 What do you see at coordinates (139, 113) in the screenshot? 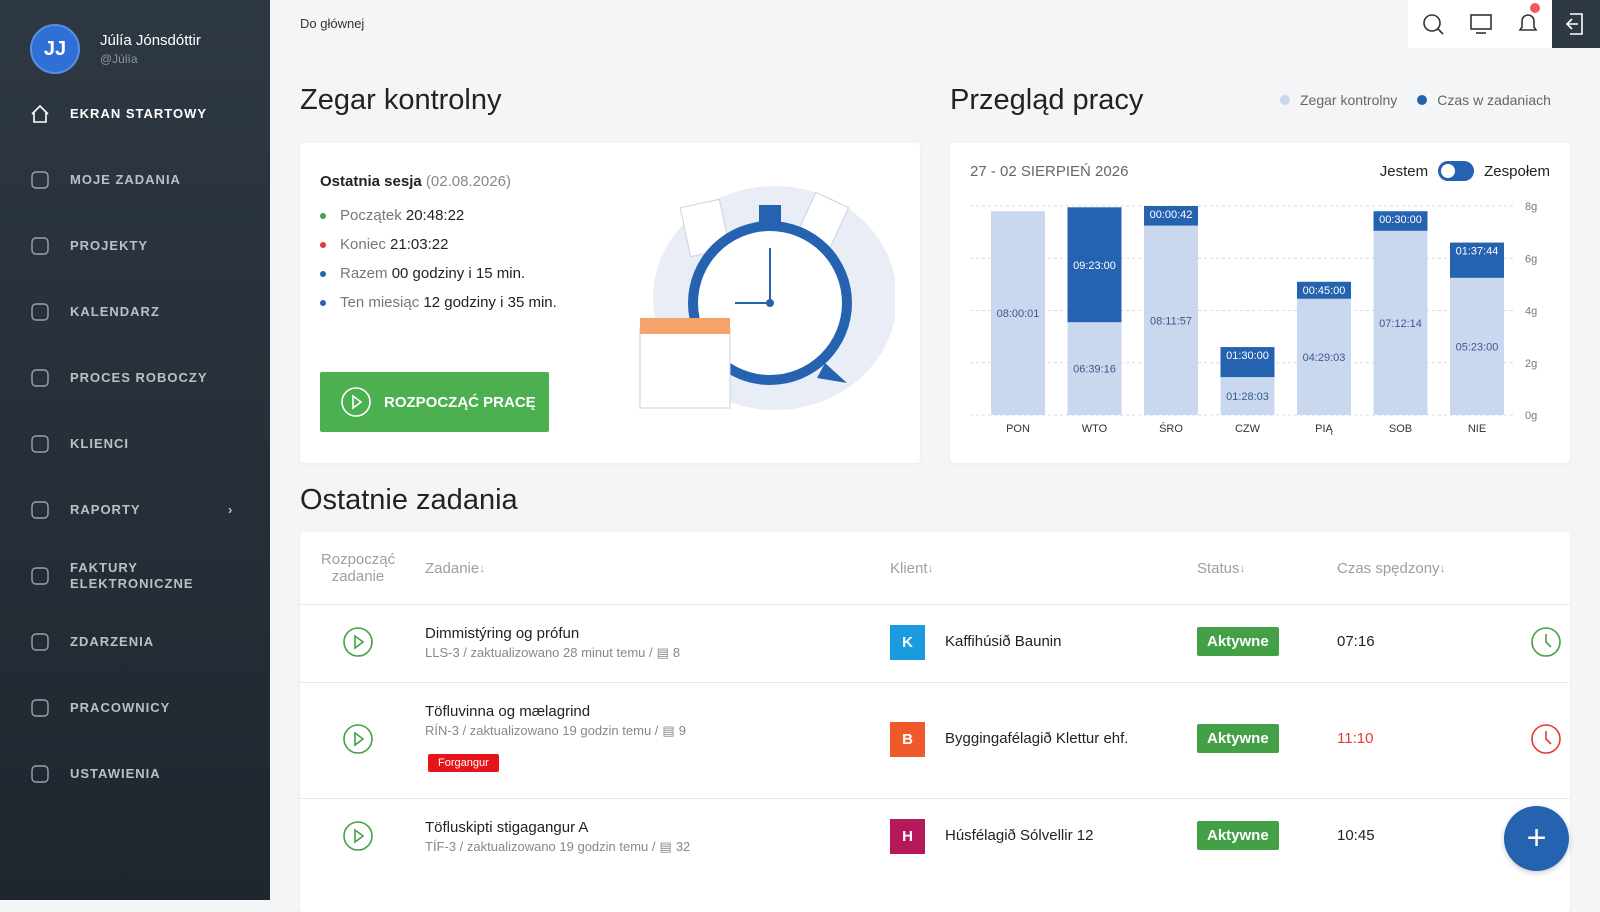
I see `nav-label: EKRAN STARTOWY` at bounding box center [139, 113].